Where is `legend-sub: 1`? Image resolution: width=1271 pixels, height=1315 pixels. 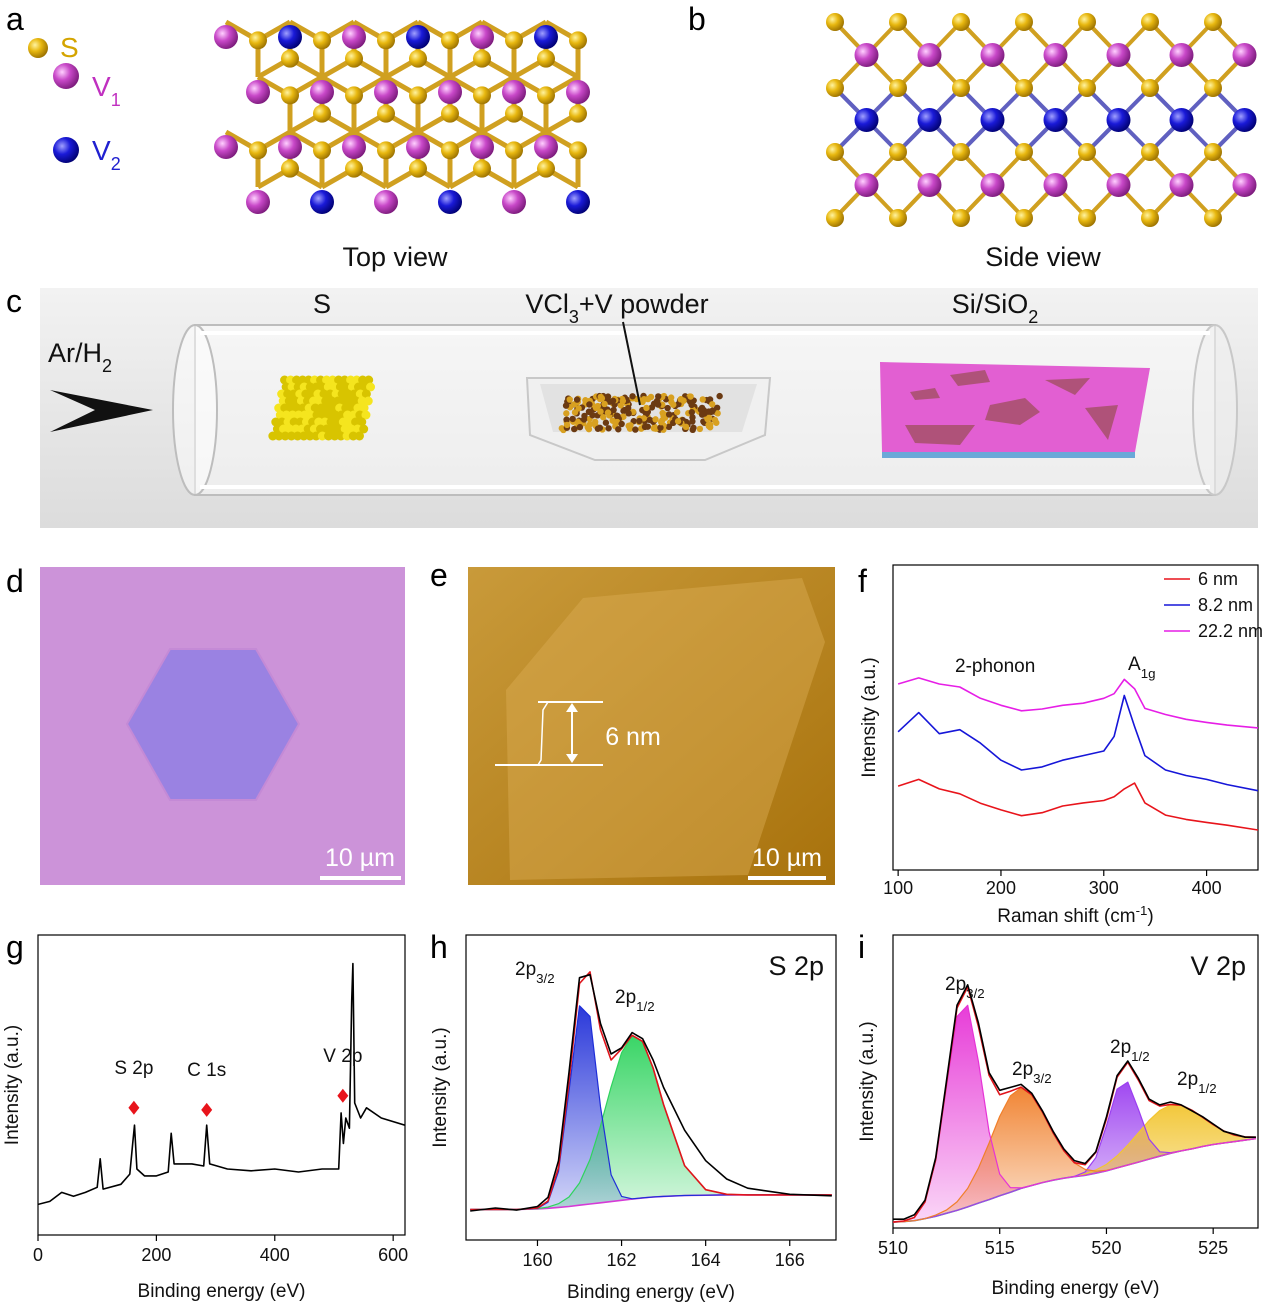
legend-sub: 1 is located at coordinates (116, 100).